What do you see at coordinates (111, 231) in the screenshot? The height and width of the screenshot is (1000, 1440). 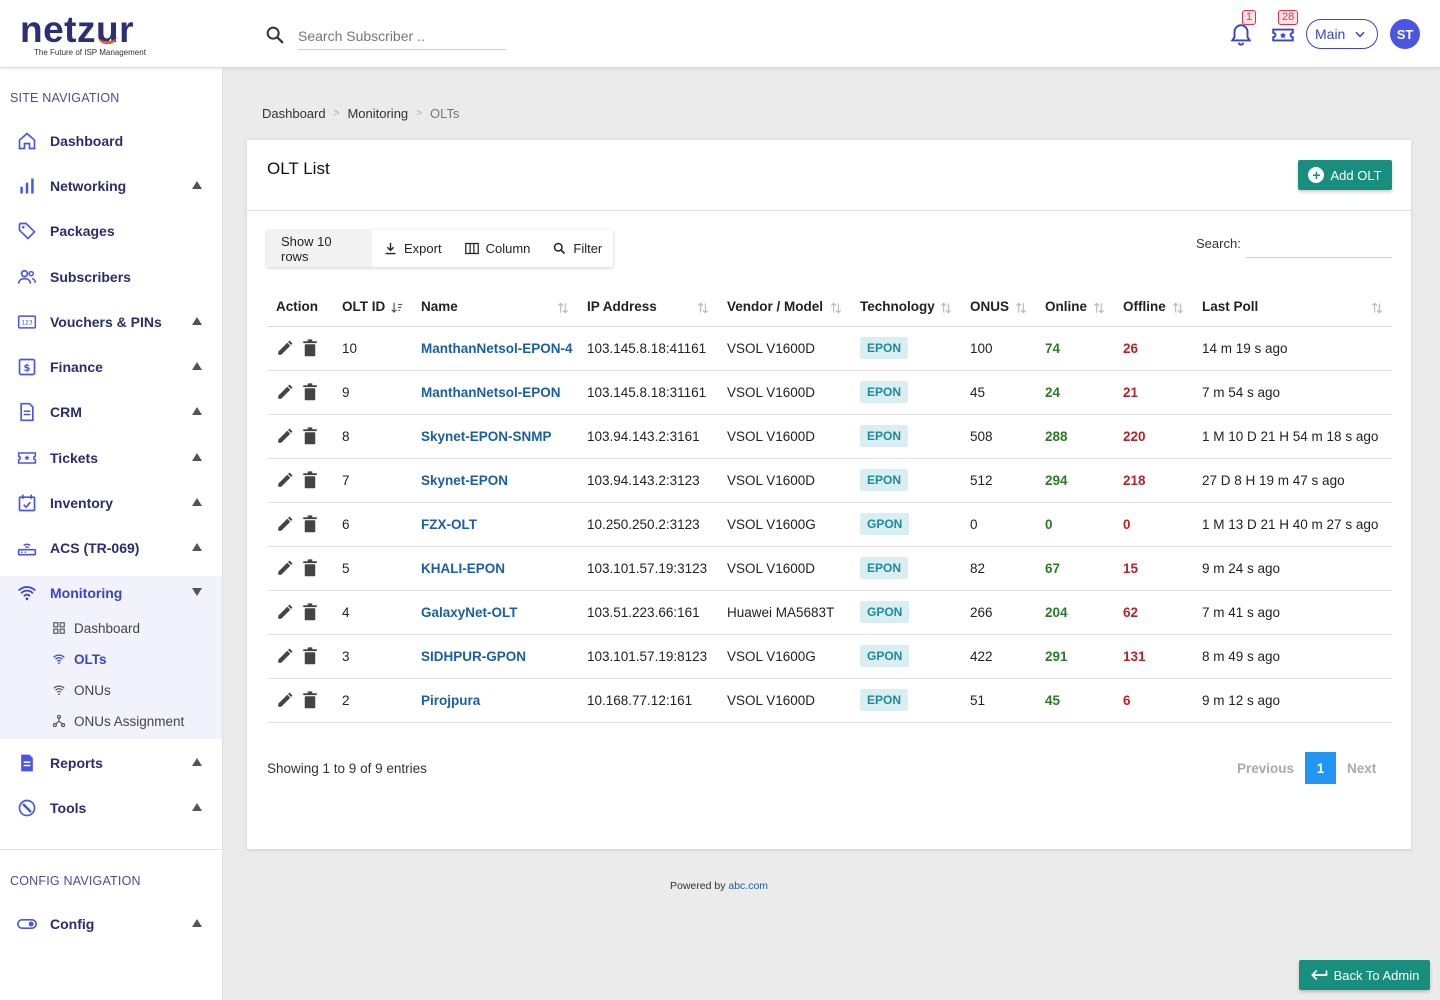 I see `sidebar-item-packages: Packages` at bounding box center [111, 231].